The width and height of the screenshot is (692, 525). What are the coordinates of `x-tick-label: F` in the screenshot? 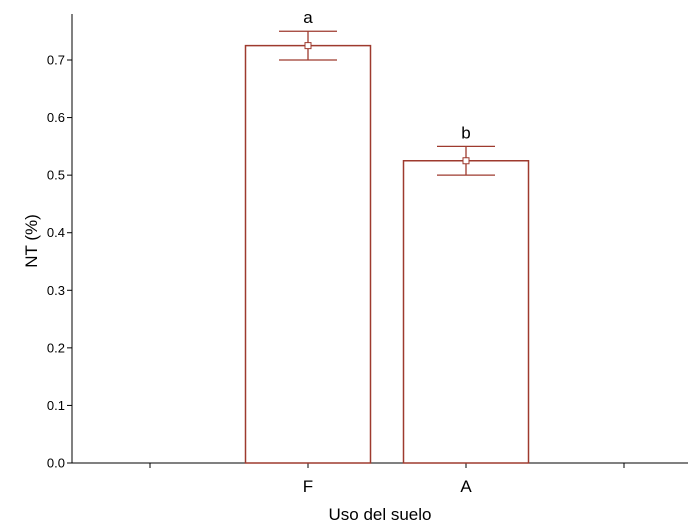 It's located at (308, 486).